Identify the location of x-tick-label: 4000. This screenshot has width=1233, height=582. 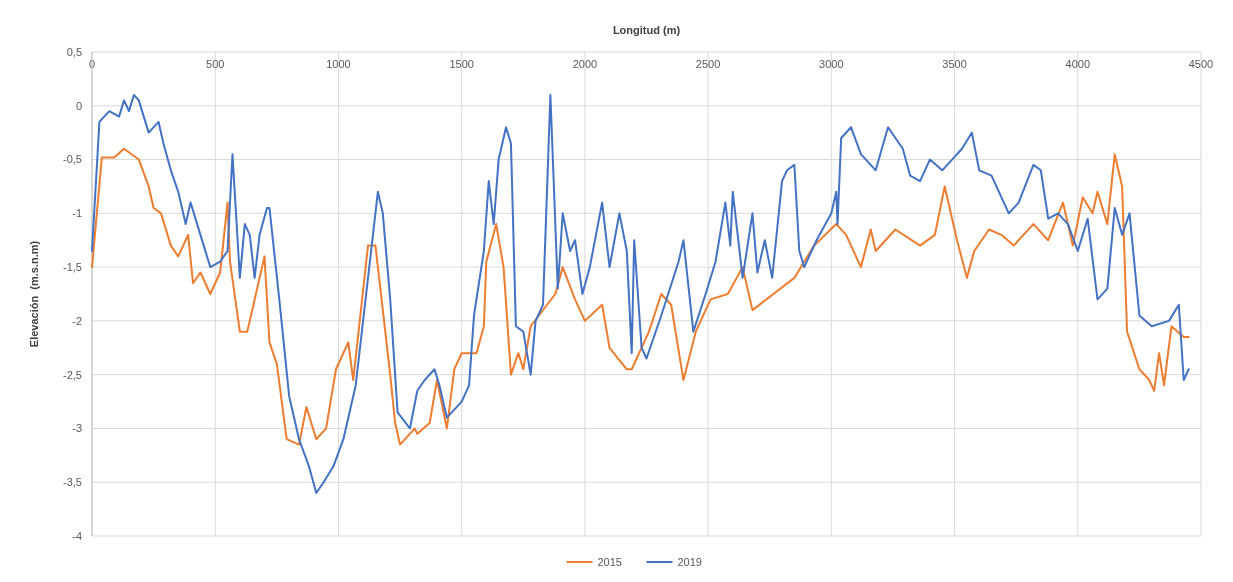
(1078, 64).